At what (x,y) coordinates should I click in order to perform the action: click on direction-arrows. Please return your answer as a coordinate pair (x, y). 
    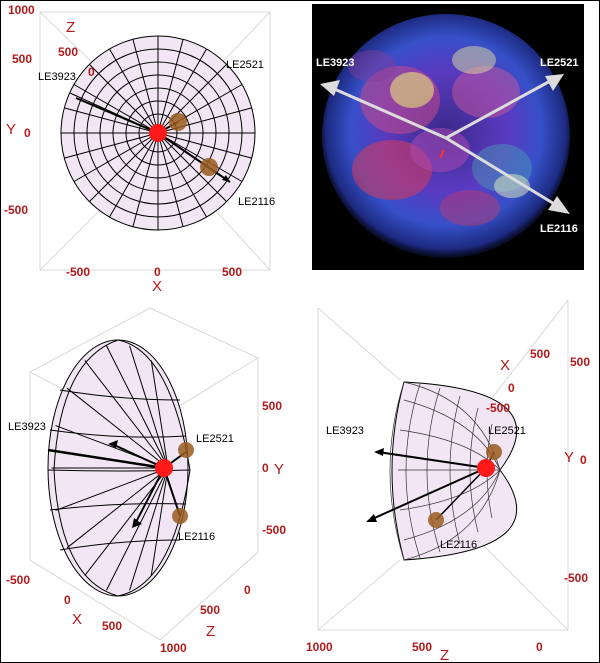
    Looking at the image, I should click on (445, 144).